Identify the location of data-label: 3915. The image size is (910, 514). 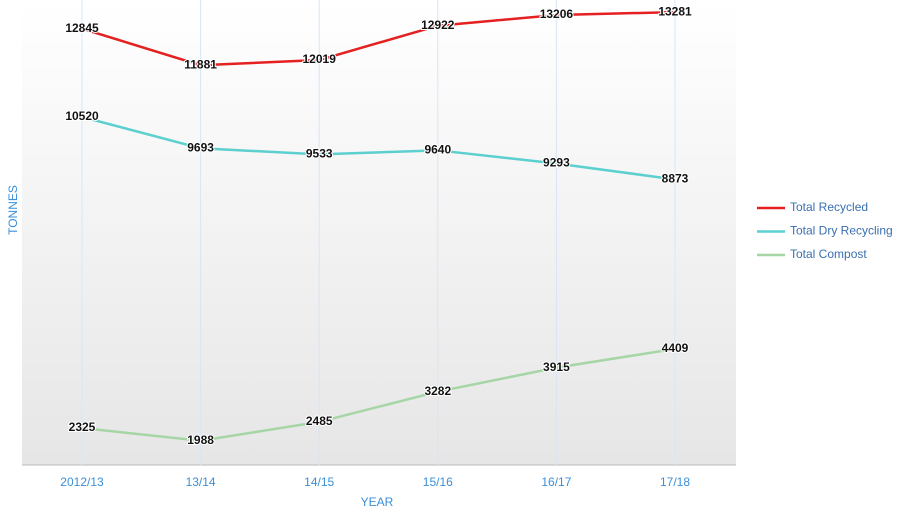
(556, 367).